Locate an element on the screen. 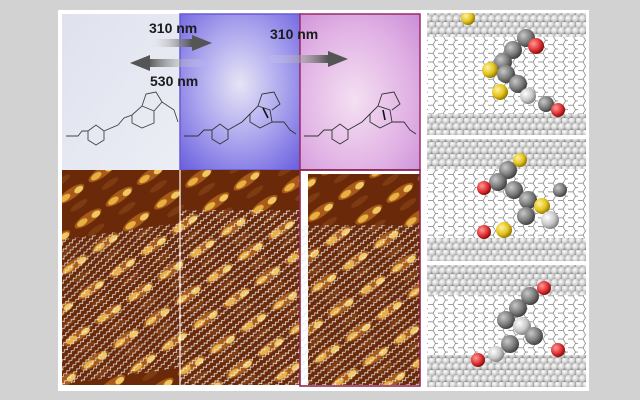 This screenshot has width=640, height=400. panel-initial-state is located at coordinates (121, 92).